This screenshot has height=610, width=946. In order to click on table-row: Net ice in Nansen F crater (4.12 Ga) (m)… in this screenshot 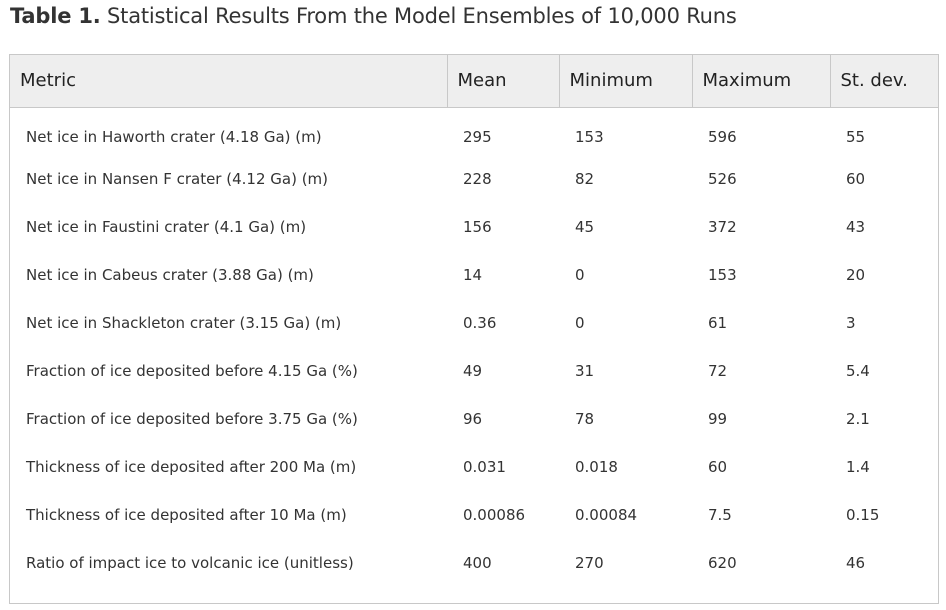, I will do `click(474, 179)`.